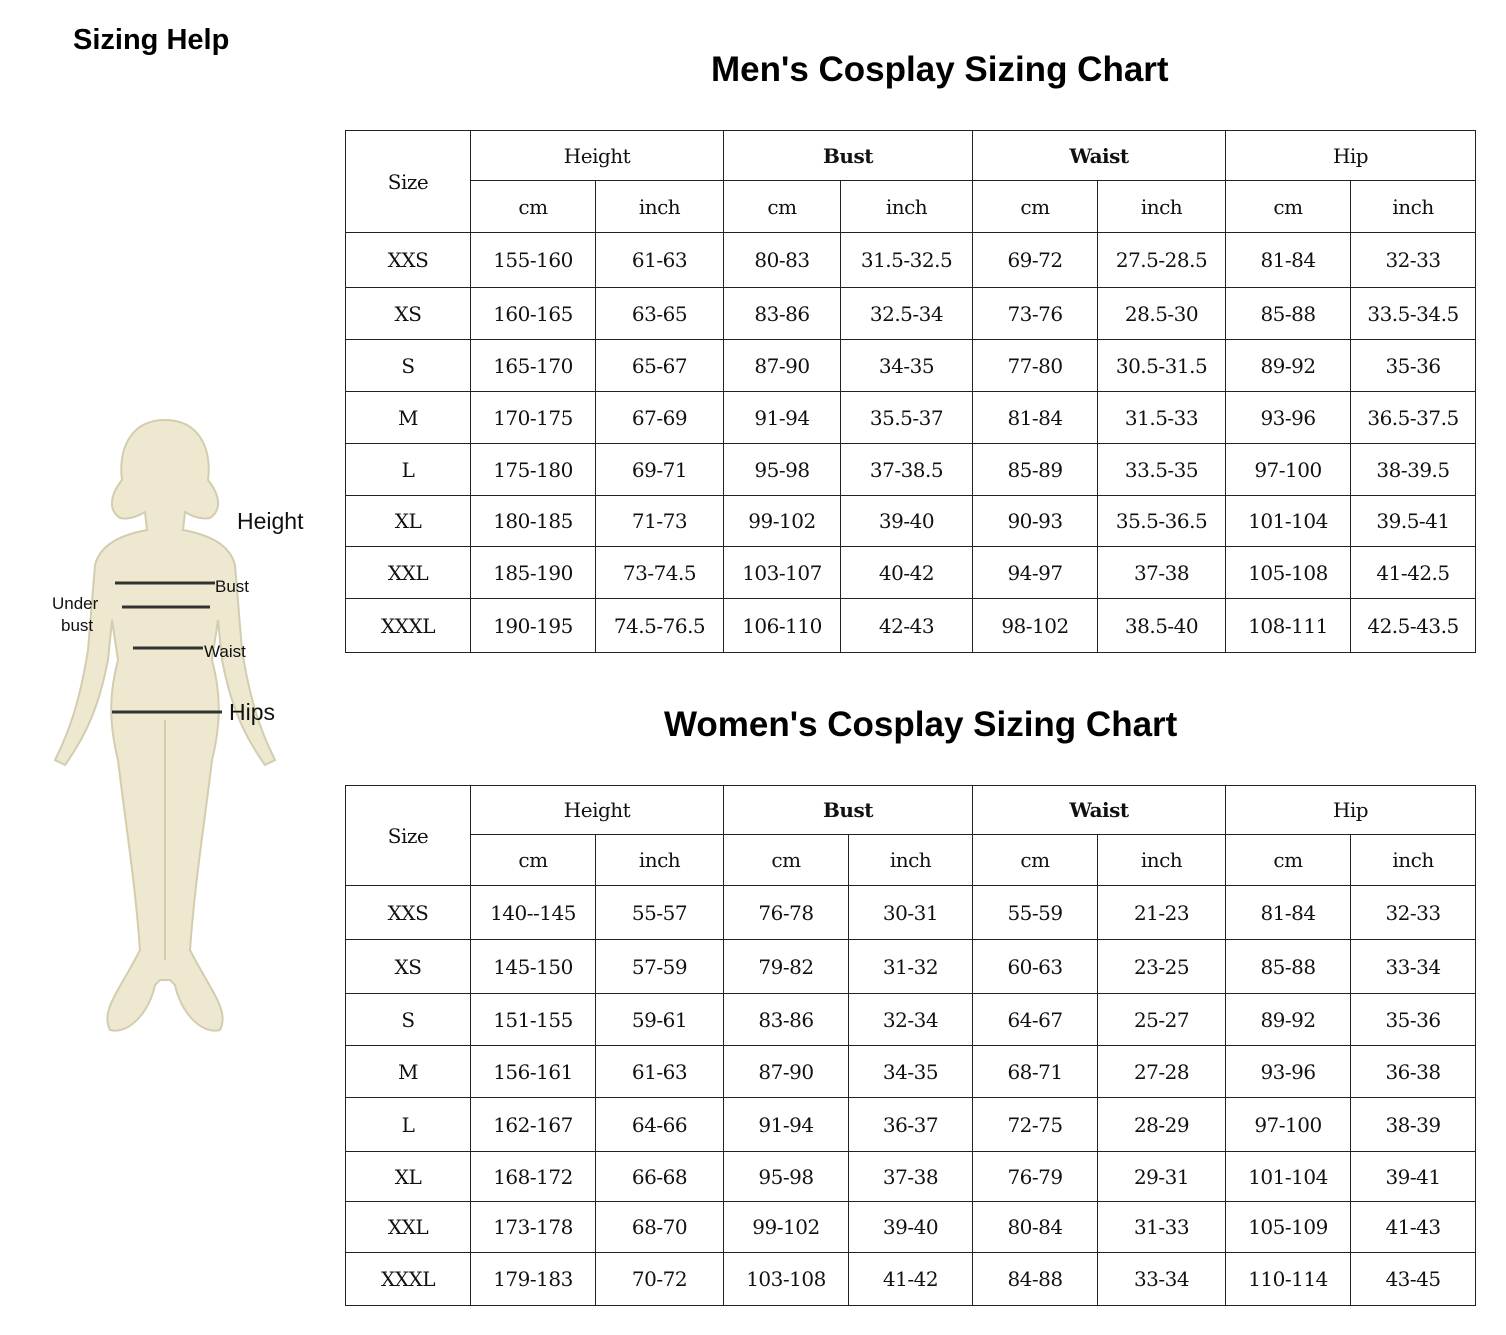  I want to click on table-cell: 105-109, so click(1288, 1227).